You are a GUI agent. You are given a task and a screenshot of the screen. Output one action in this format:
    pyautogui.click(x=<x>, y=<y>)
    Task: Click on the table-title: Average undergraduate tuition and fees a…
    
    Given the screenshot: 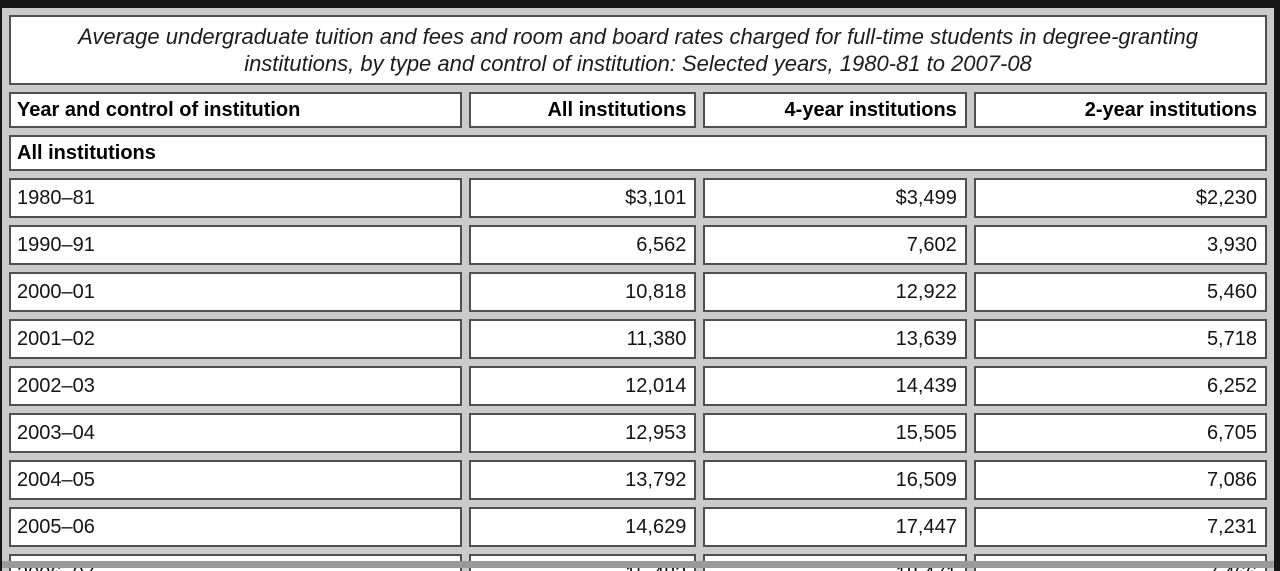 What is the action you would take?
    pyautogui.click(x=638, y=50)
    